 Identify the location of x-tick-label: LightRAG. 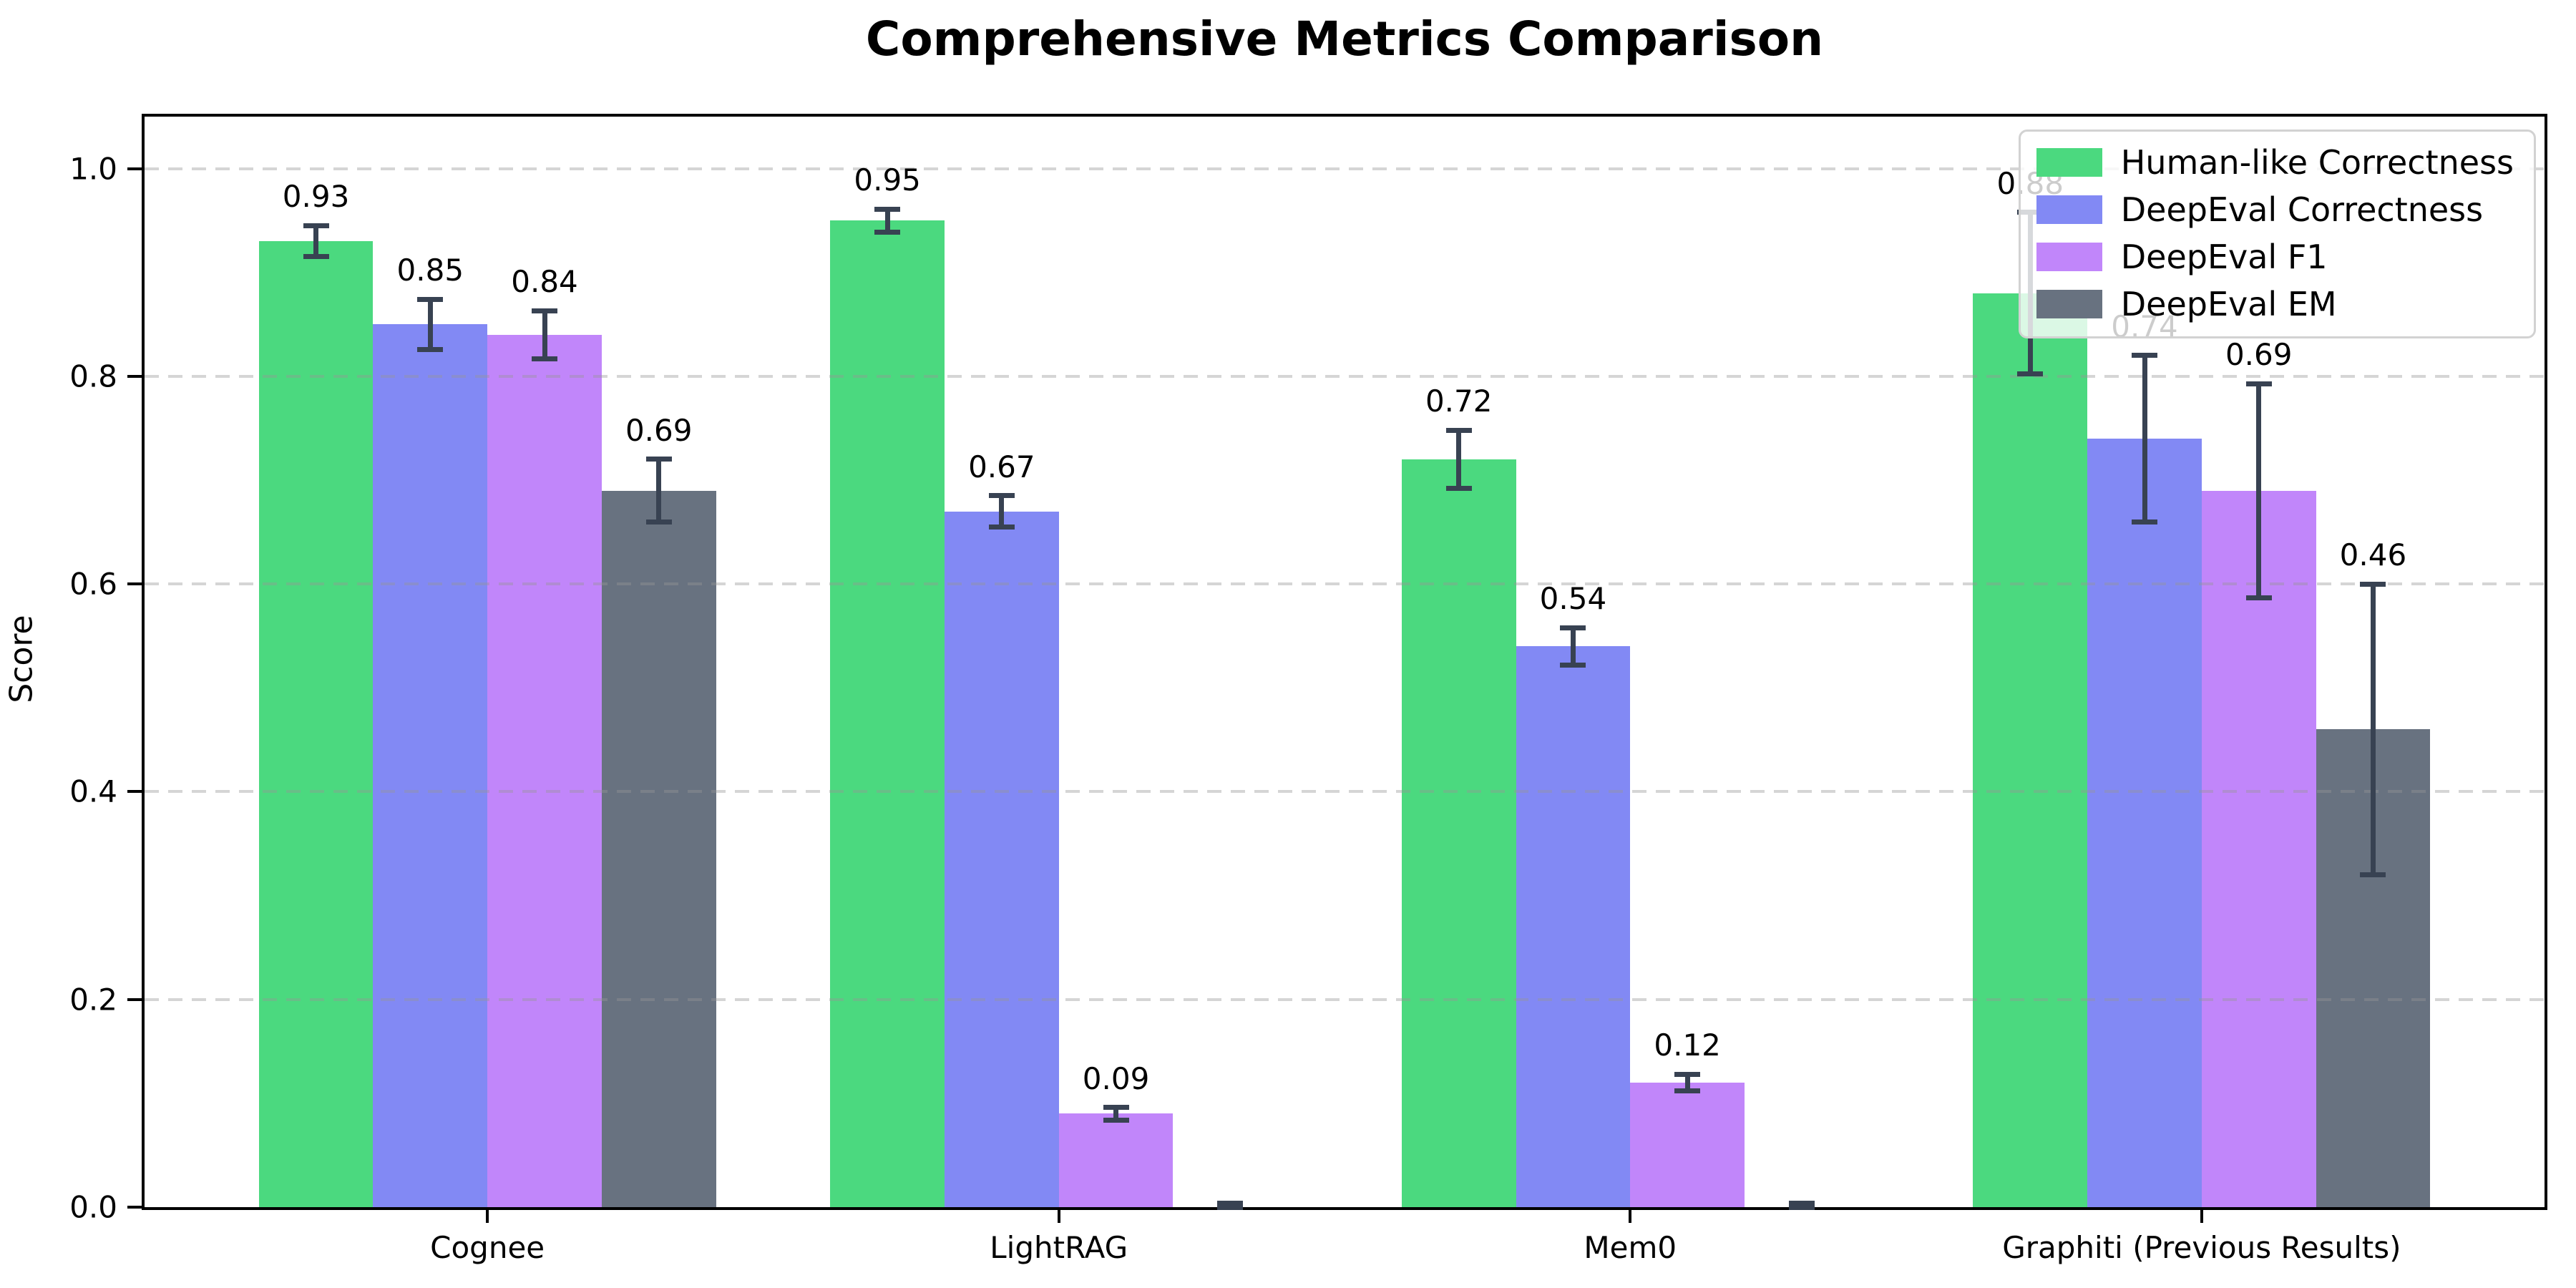
(1059, 1247).